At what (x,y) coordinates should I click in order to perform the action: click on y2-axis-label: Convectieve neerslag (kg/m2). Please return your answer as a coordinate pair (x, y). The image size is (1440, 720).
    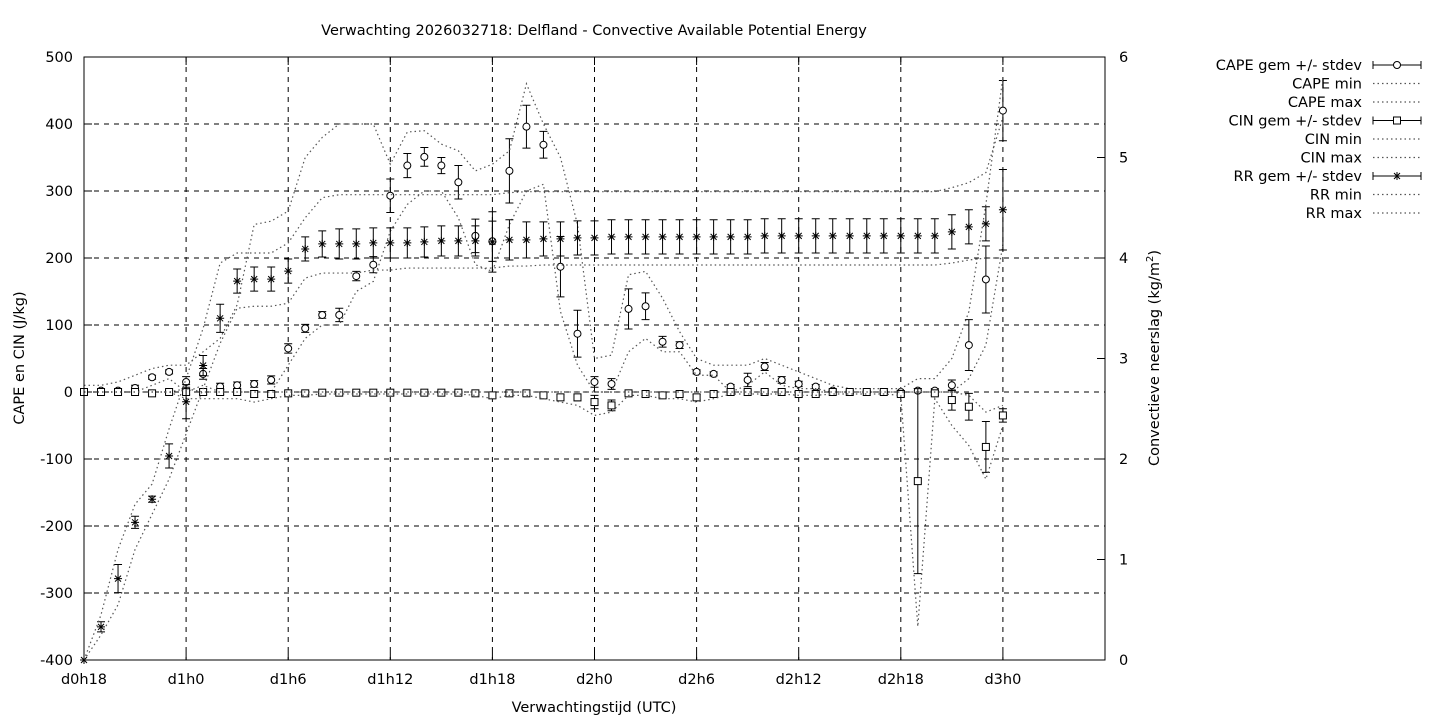
    Looking at the image, I should click on (1154, 358).